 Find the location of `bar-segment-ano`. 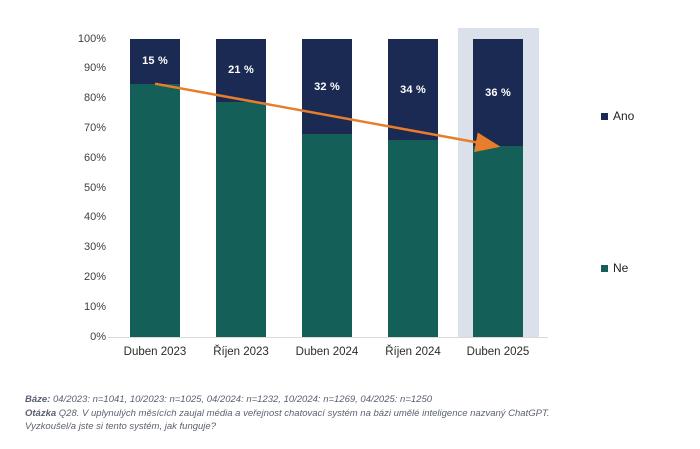

bar-segment-ano is located at coordinates (155, 61).